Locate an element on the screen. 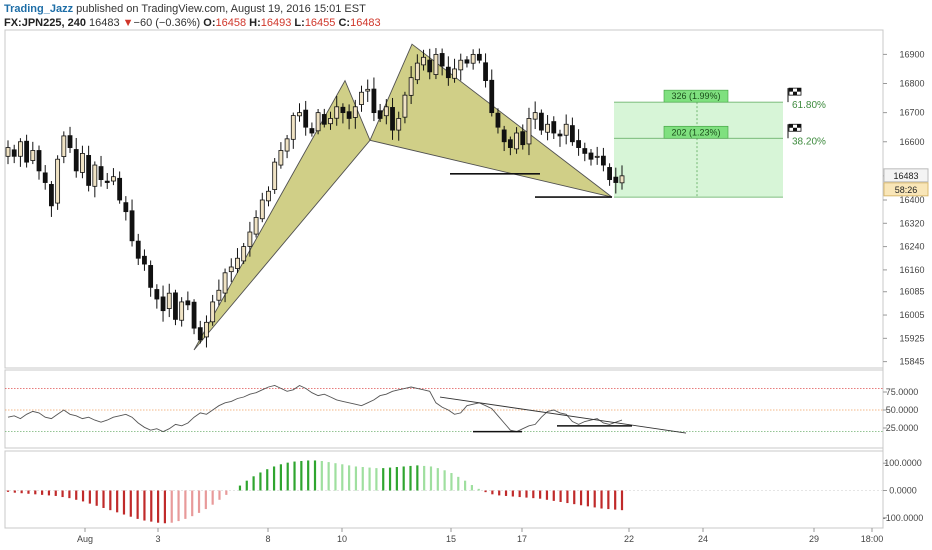 The width and height of the screenshot is (932, 550). x-tick-label: 17 is located at coordinates (522, 539).